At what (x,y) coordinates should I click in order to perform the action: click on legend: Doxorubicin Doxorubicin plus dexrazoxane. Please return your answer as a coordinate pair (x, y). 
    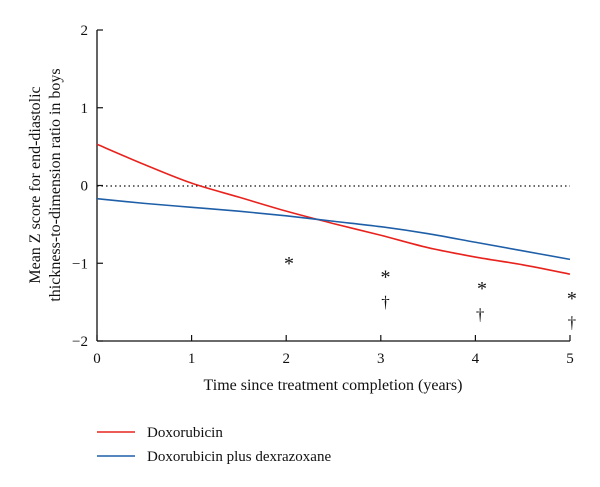
    Looking at the image, I should click on (214, 445).